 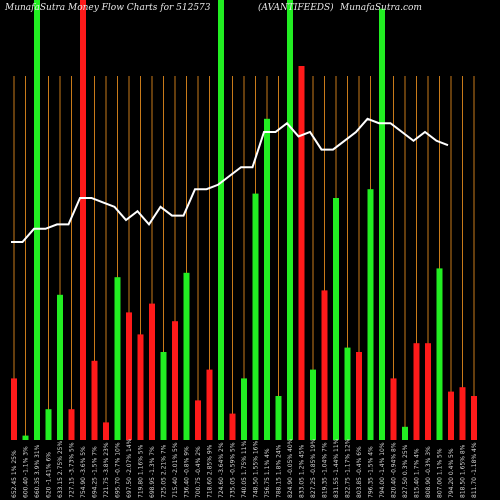 I want to click on x-tick-label: 740.05 1.75% 11%, so click(x=244, y=469).